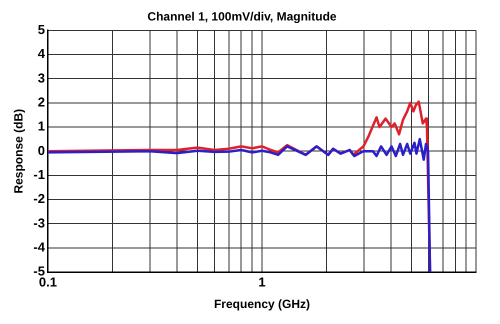  Describe the element at coordinates (39, 174) in the screenshot. I see `y-tick-label: -1` at that location.